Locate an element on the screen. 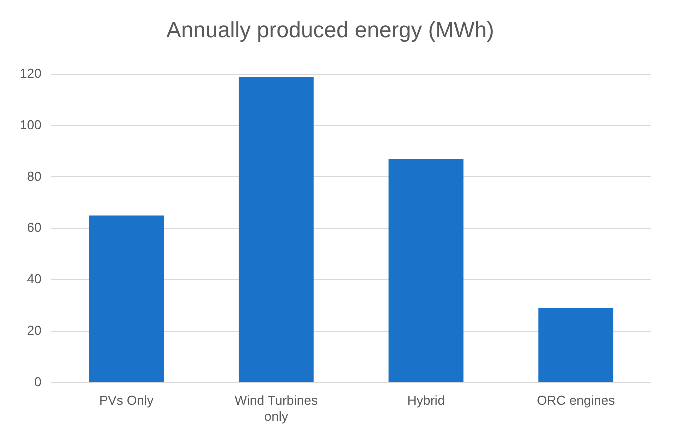 The width and height of the screenshot is (681, 428). x-tick-label: Wind Turbines only is located at coordinates (276, 408).